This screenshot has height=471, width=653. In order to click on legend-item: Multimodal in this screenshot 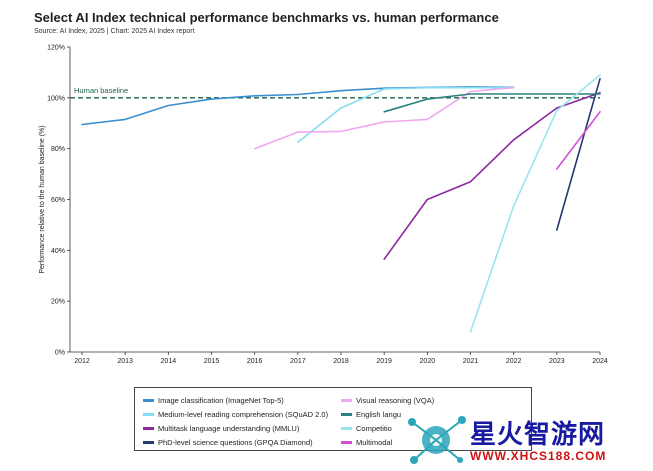, I will do `click(366, 442)`.